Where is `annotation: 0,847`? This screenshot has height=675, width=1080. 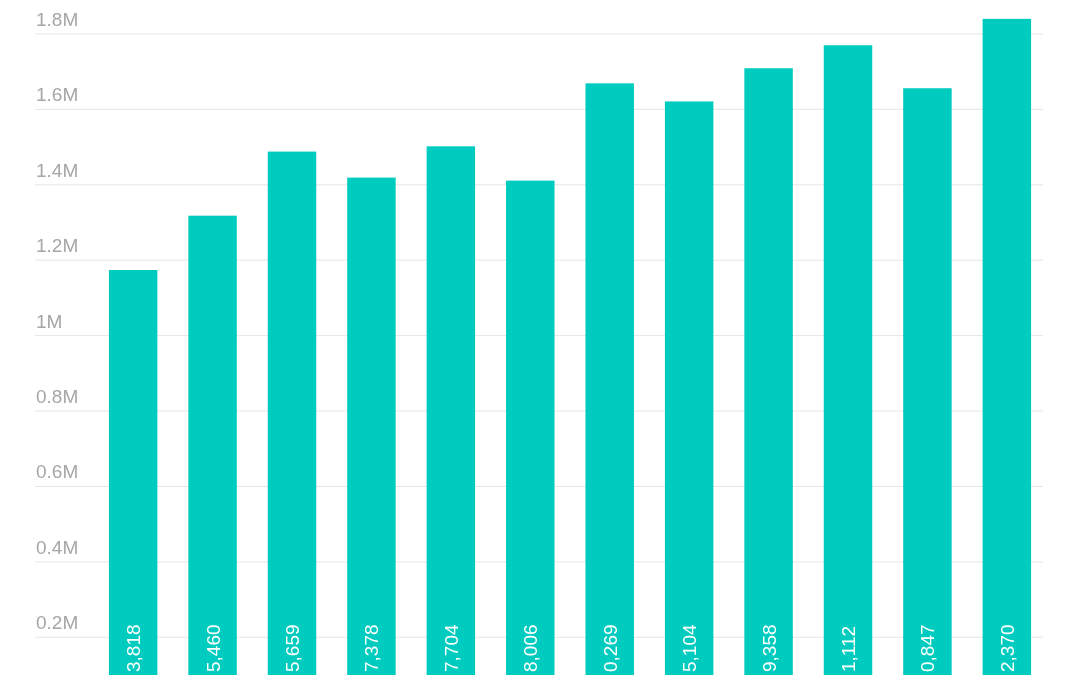 annotation: 0,847 is located at coordinates (928, 648).